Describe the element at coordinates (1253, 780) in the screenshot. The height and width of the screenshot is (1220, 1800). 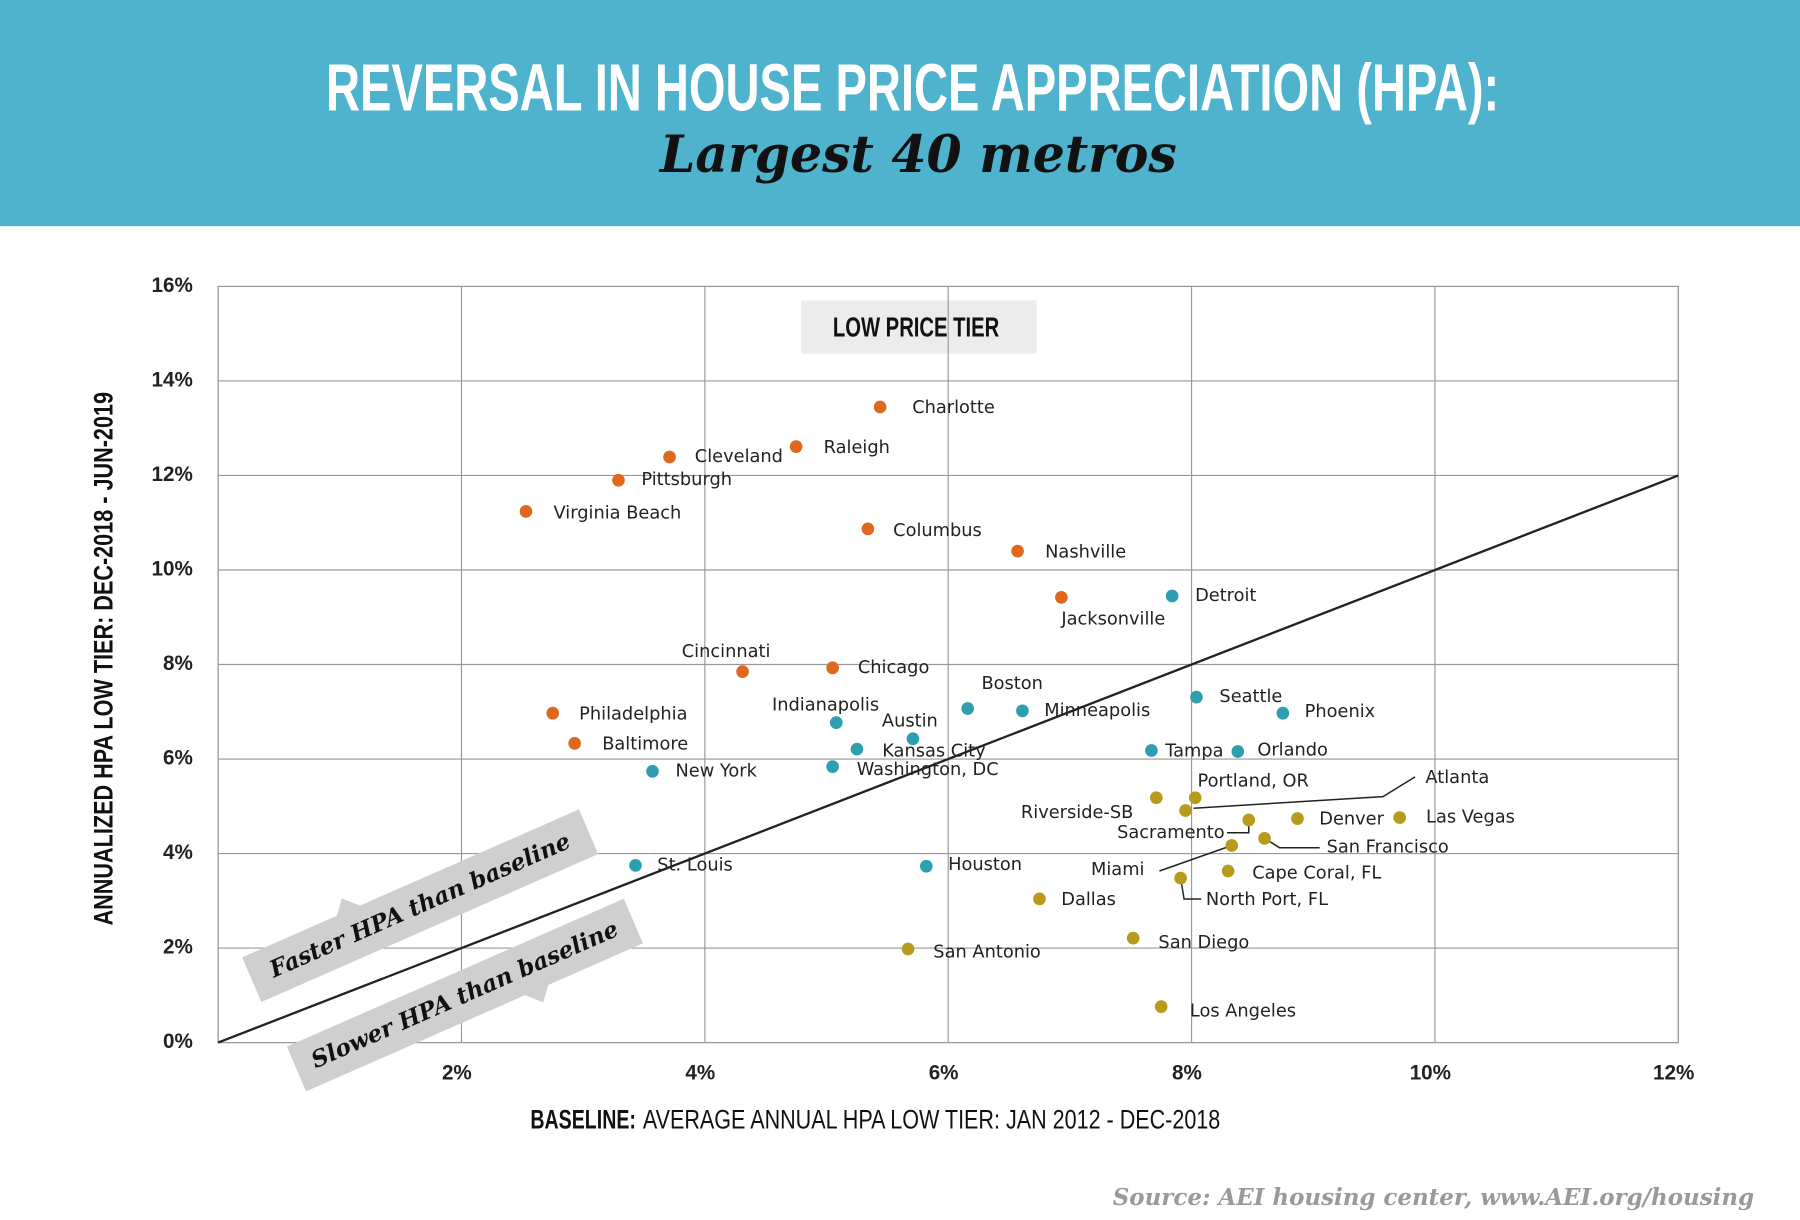
I see `point-label: Portland, OR` at that location.